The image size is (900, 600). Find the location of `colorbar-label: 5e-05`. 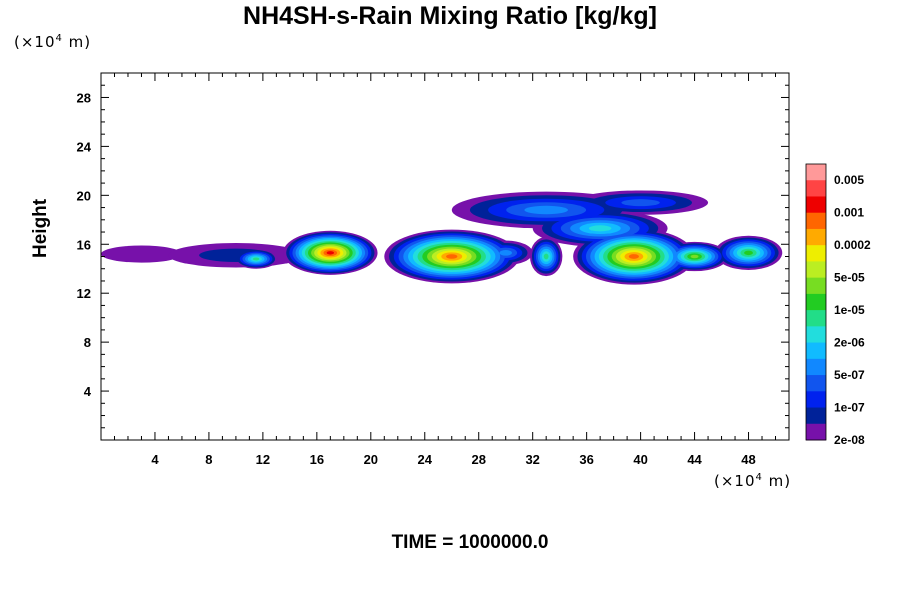

colorbar-label: 5e-05 is located at coordinates (849, 278).